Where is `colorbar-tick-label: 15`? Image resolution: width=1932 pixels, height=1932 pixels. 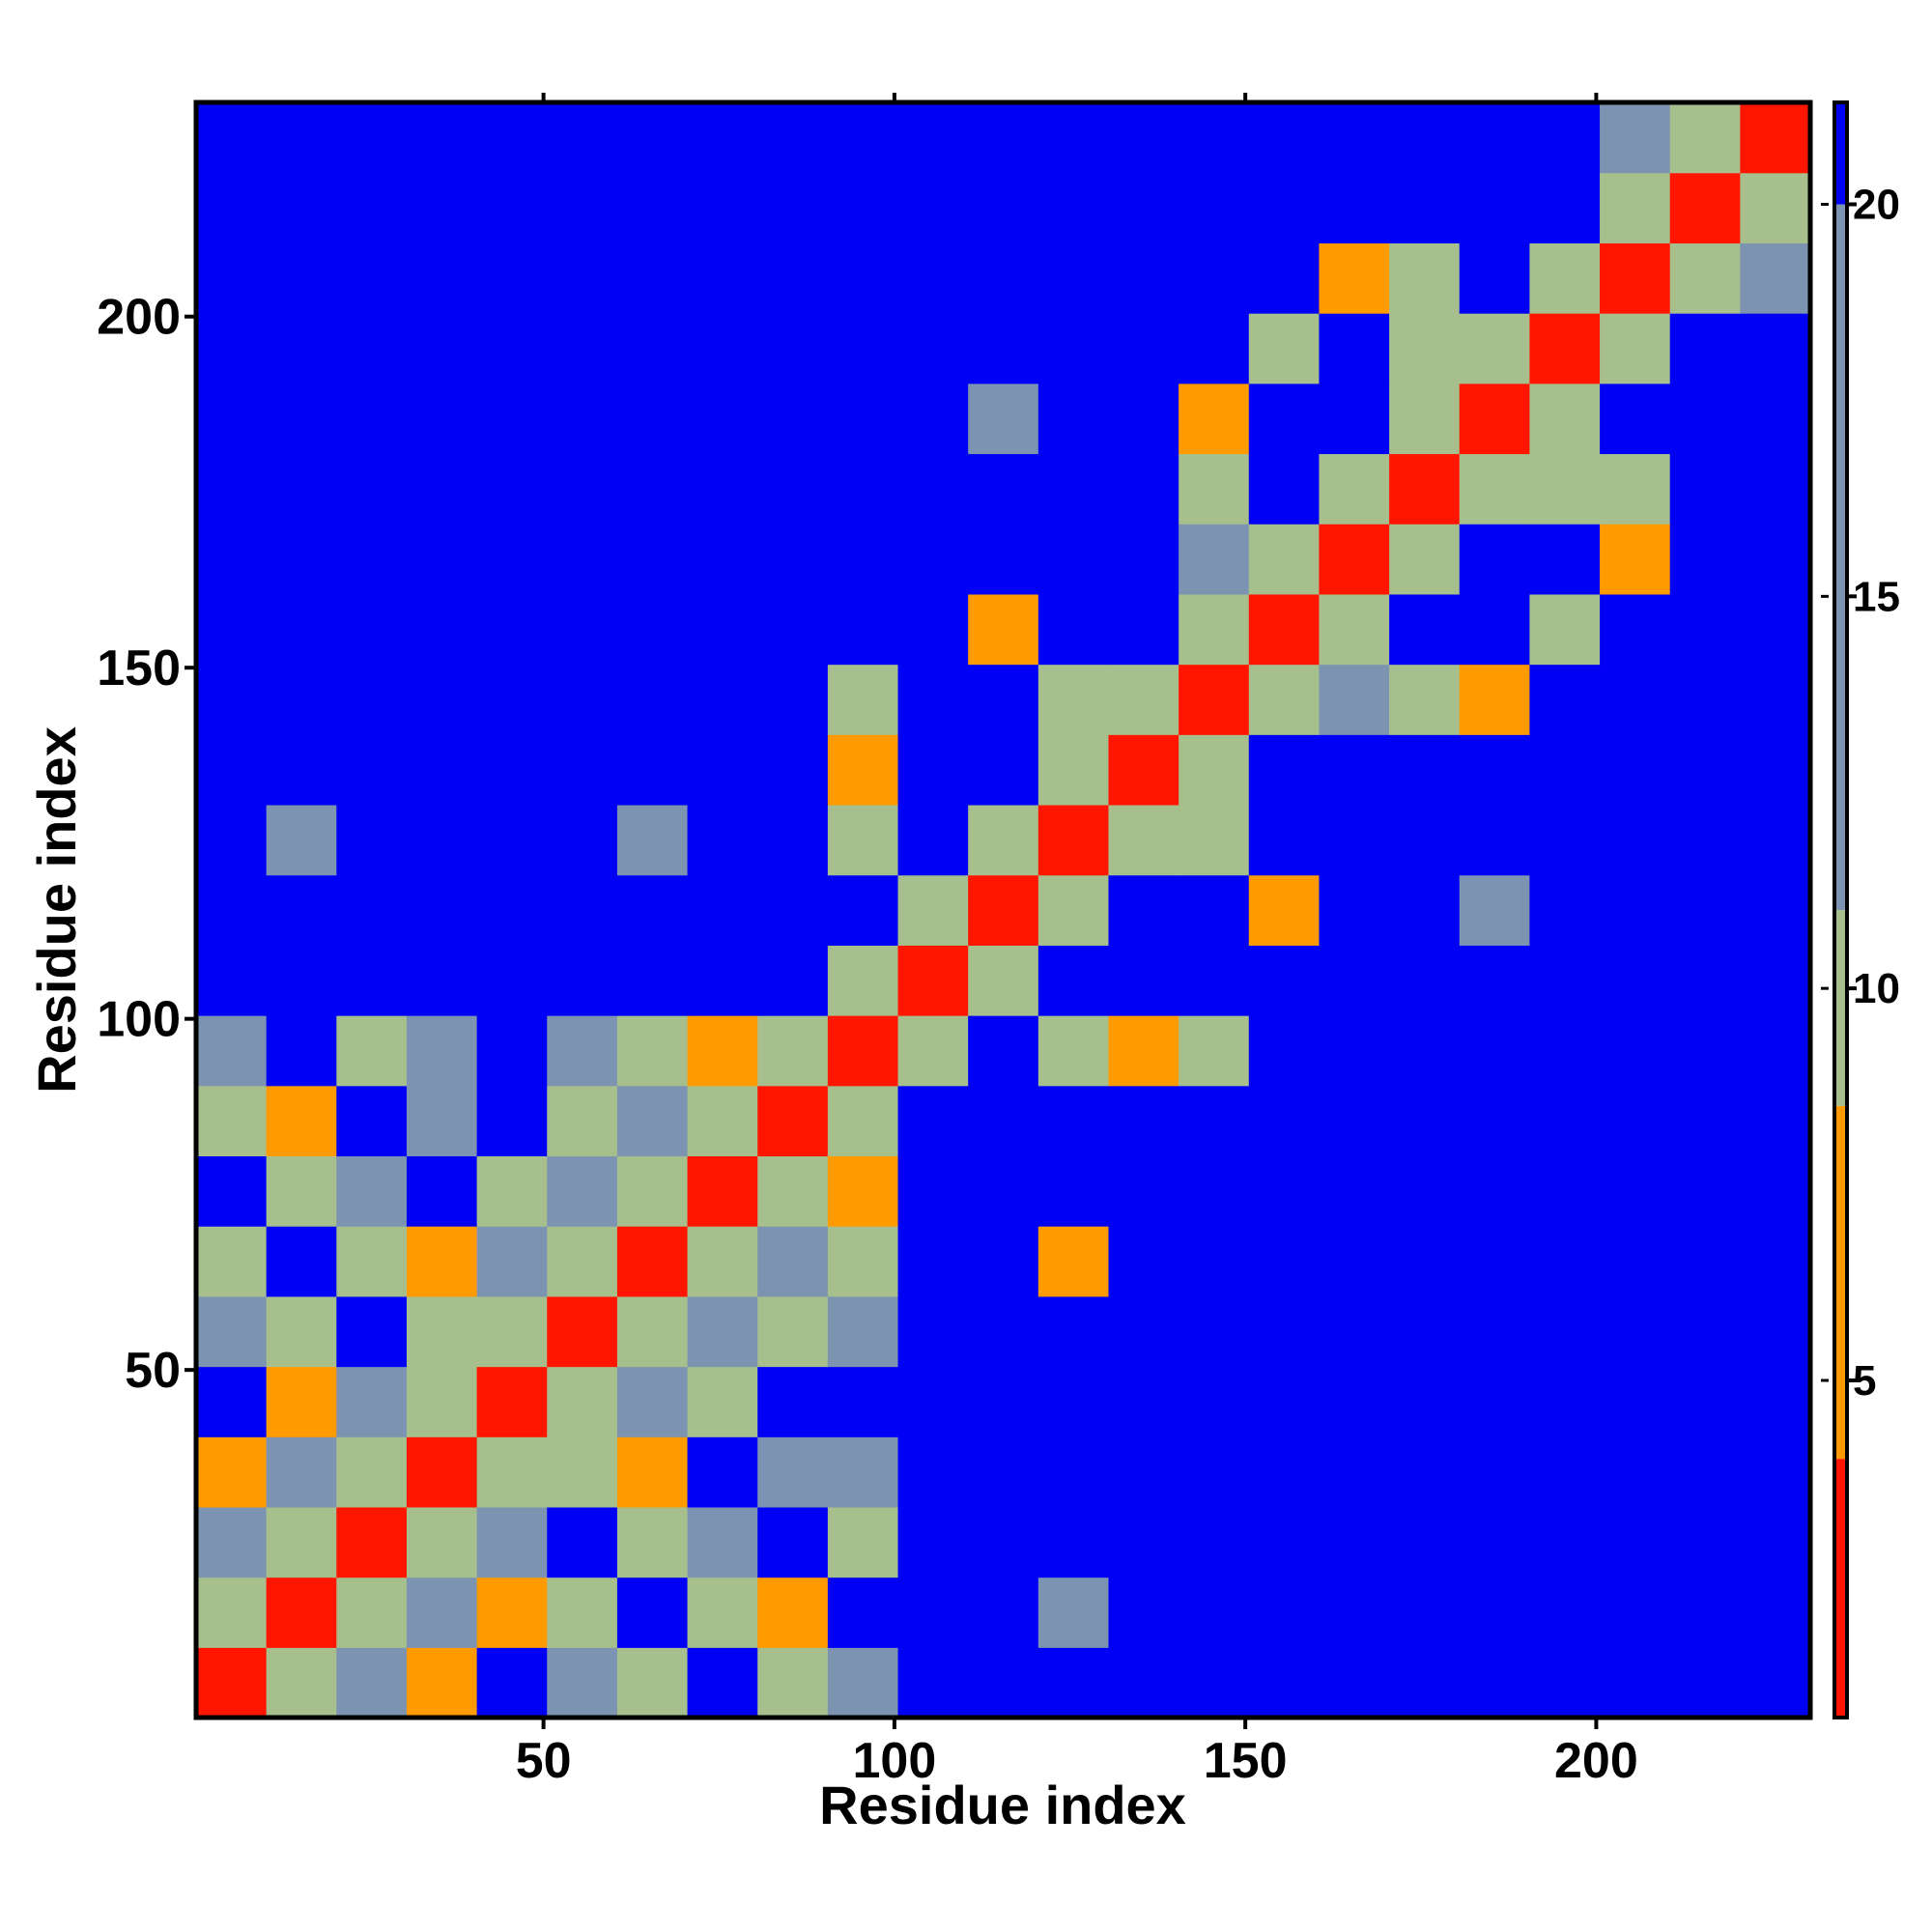 colorbar-tick-label: 15 is located at coordinates (1876, 596).